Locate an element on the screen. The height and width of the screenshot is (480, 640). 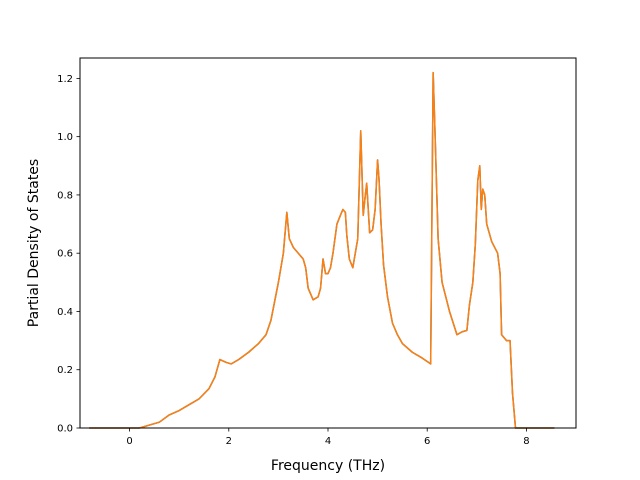
y-tick-label: 1.2 is located at coordinates (65, 79).